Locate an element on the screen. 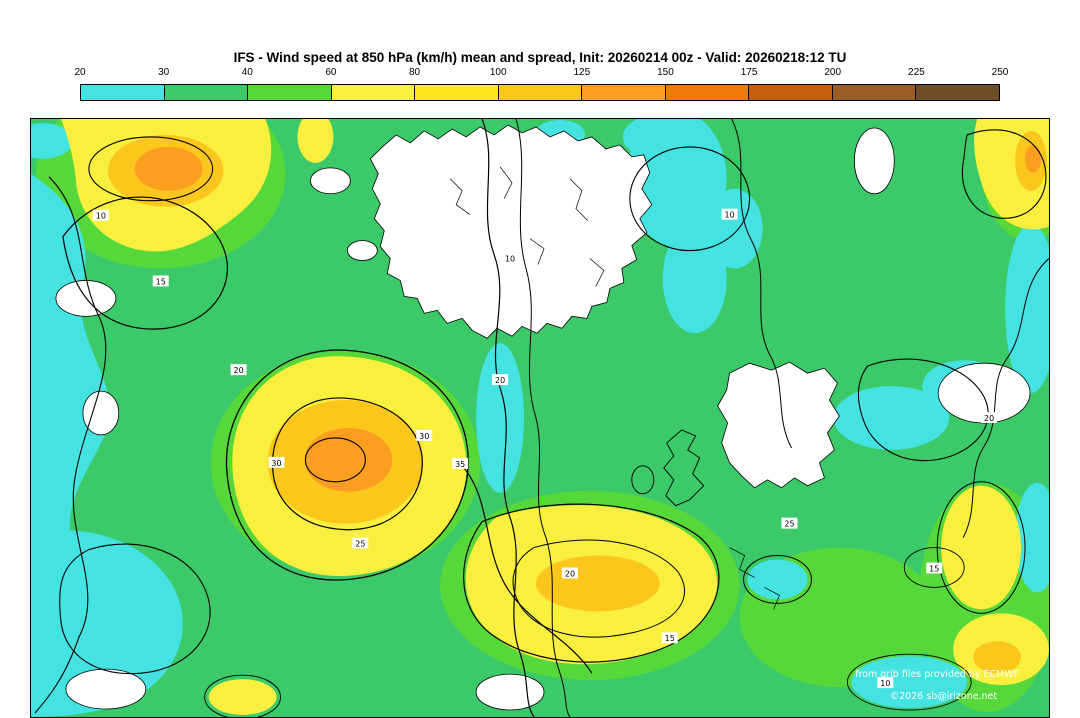 Image resolution: width=1080 pixels, height=718 pixels. credit-ecmwf: from grib files provided by ECMWF is located at coordinates (937, 674).